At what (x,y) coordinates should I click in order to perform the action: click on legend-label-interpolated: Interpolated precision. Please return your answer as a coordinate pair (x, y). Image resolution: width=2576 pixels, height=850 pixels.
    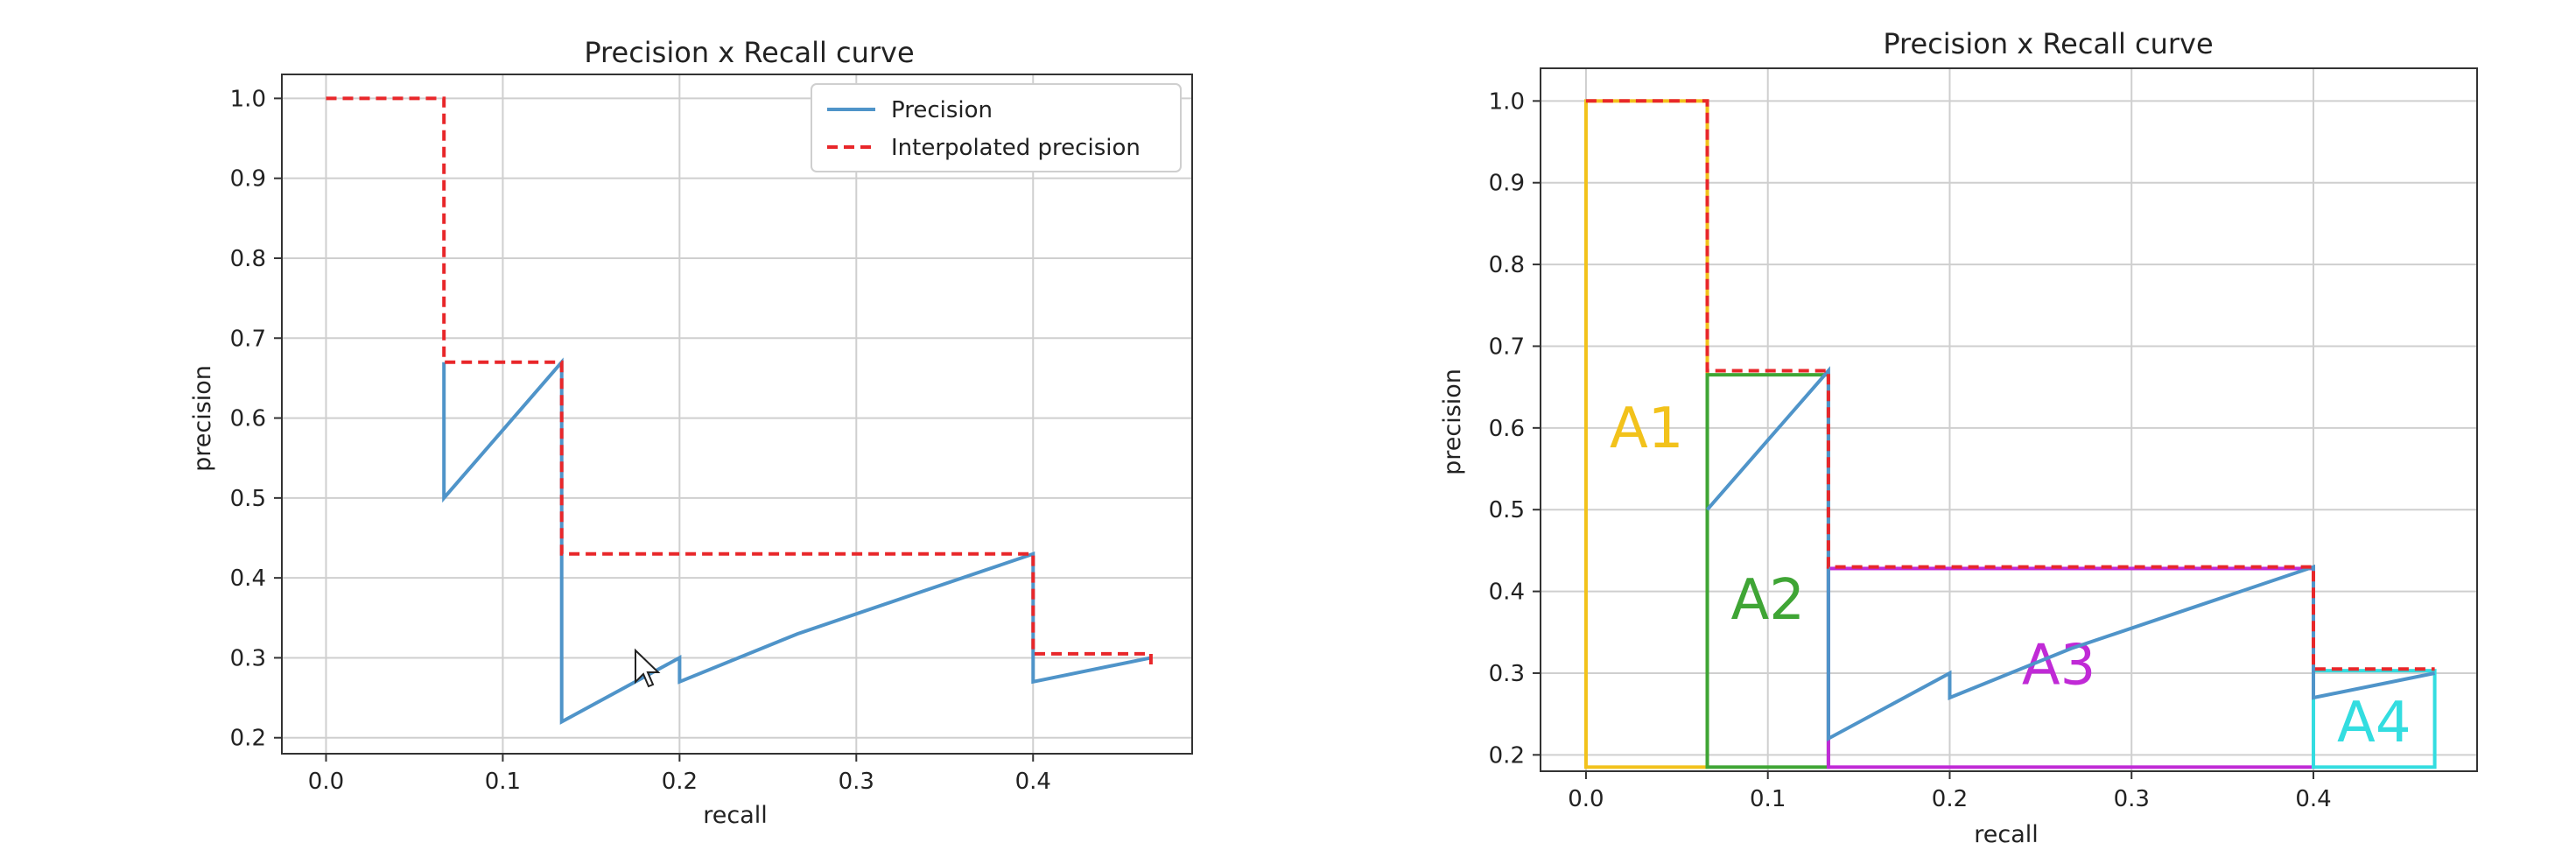
    Looking at the image, I should click on (1016, 148).